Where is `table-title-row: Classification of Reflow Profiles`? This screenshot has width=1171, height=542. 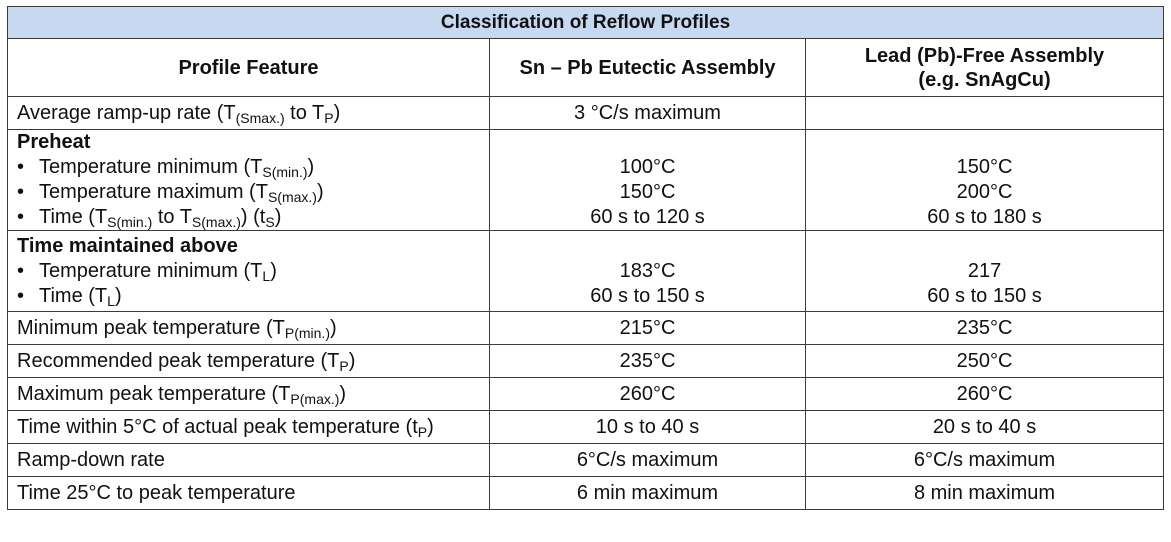 table-title-row: Classification of Reflow Profiles is located at coordinates (585, 22).